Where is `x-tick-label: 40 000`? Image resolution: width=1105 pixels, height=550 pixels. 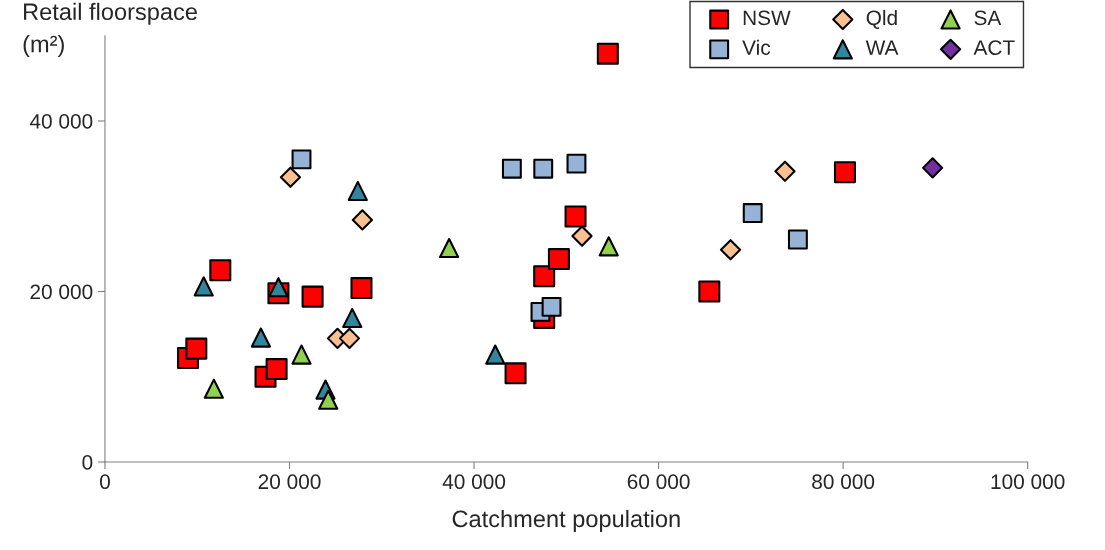
x-tick-label: 40 000 is located at coordinates (474, 482).